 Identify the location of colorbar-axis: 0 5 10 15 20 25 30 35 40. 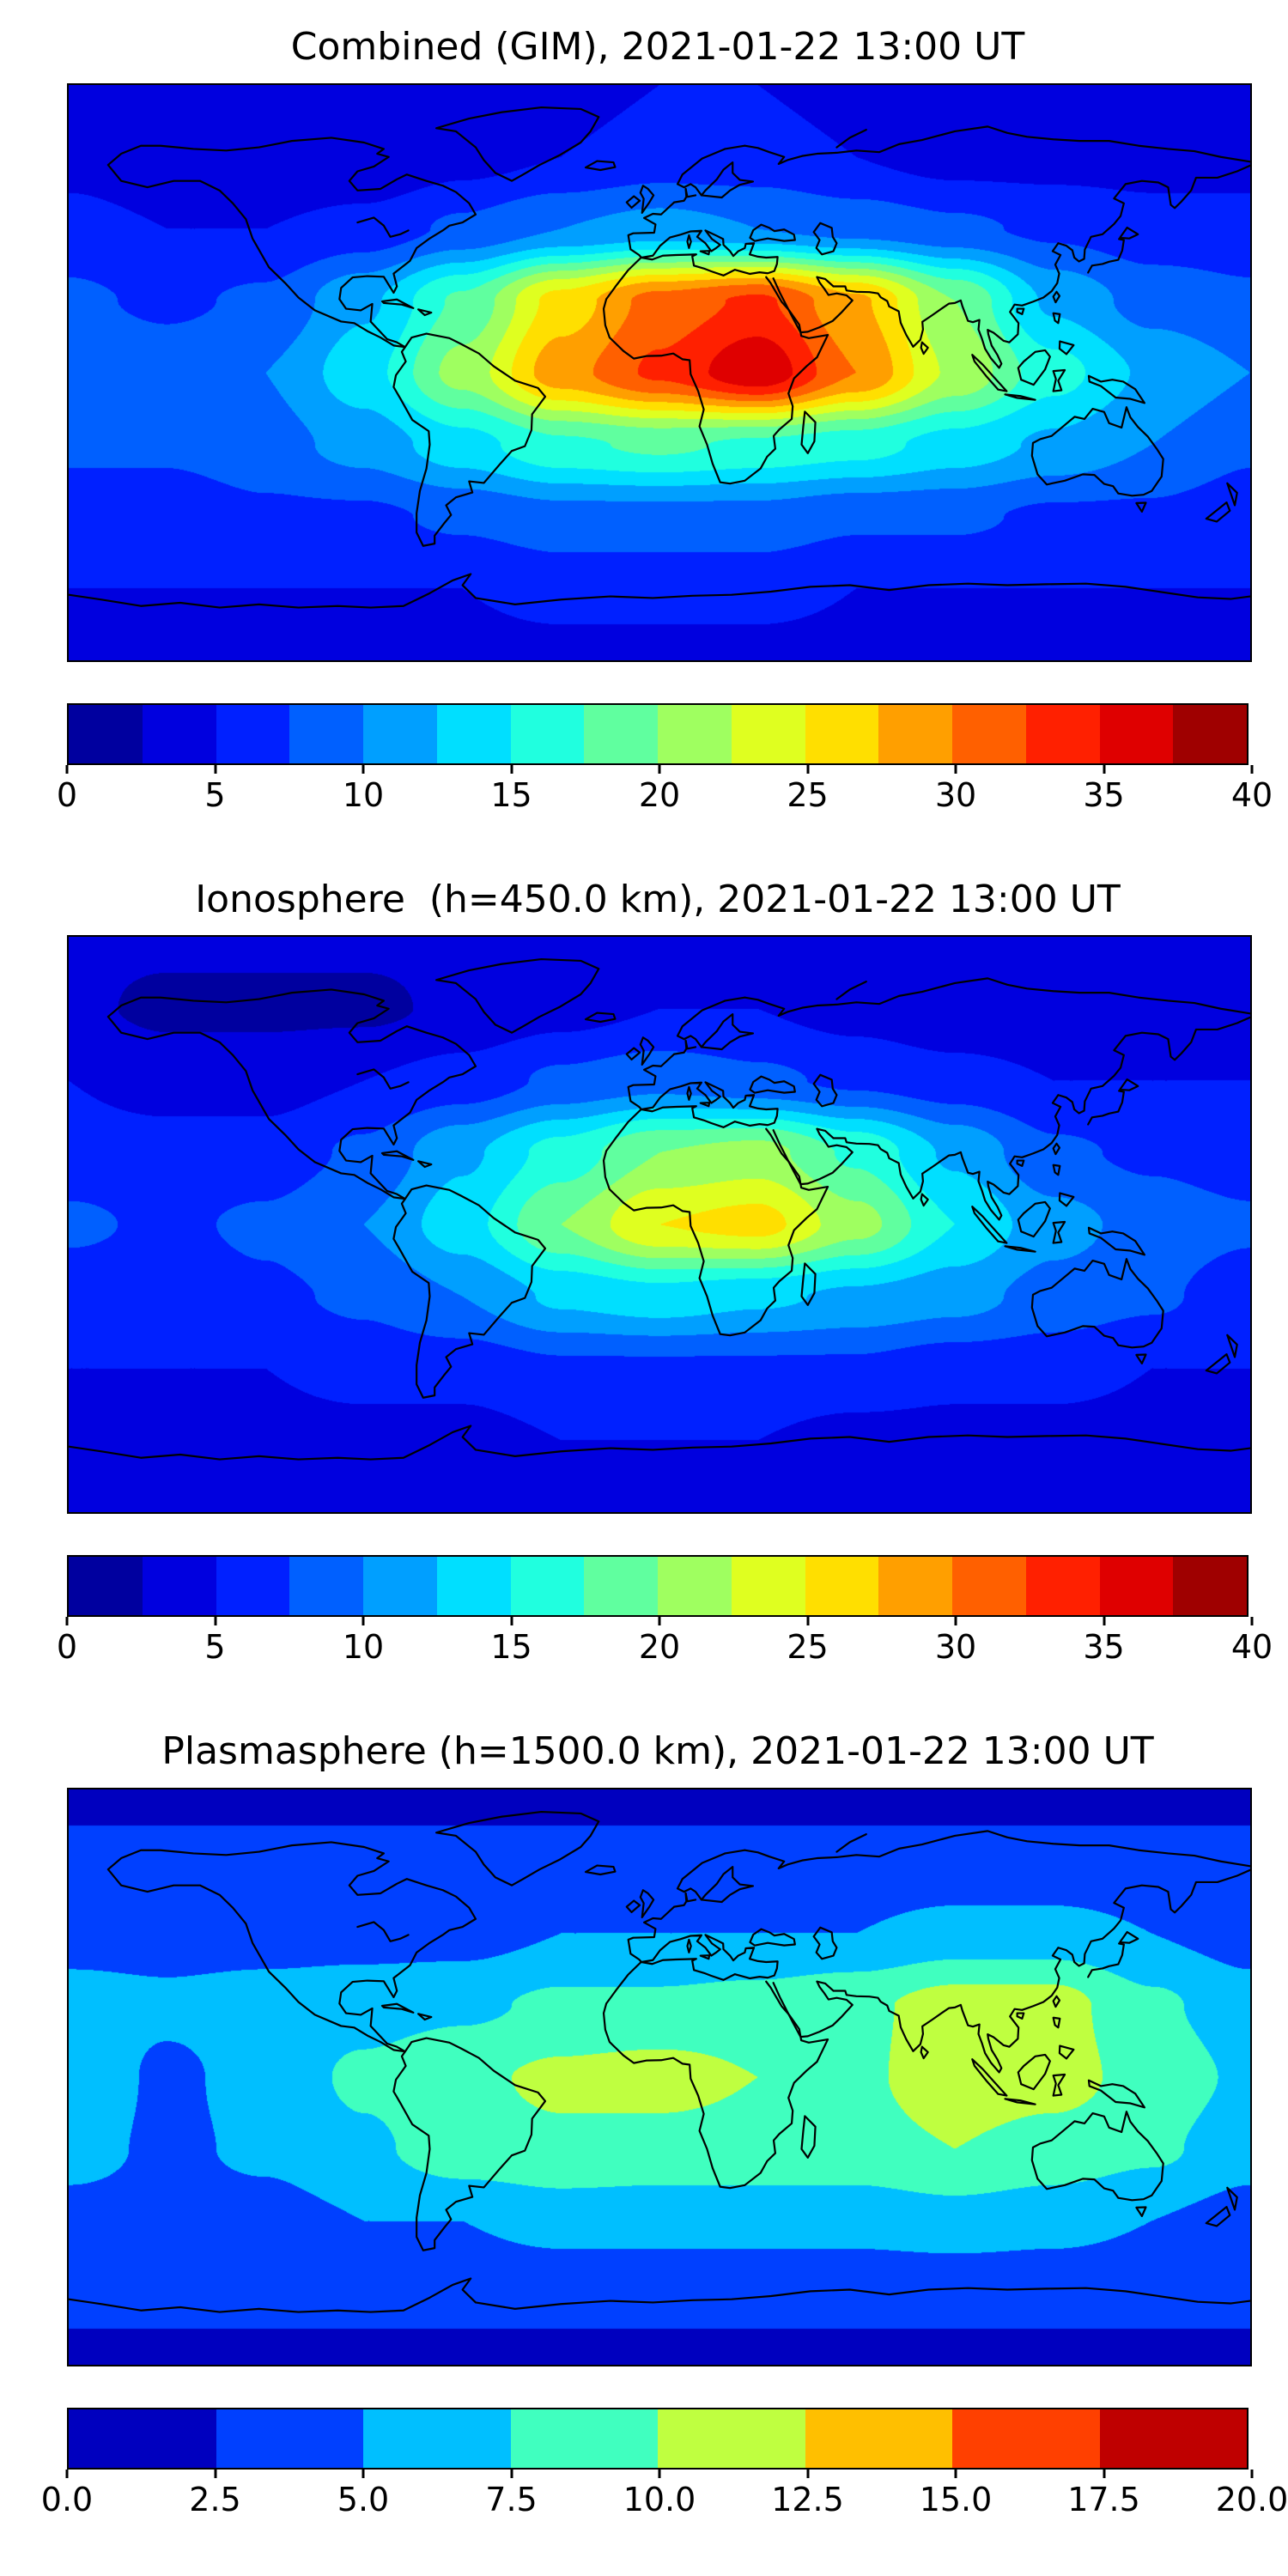
(665, 791).